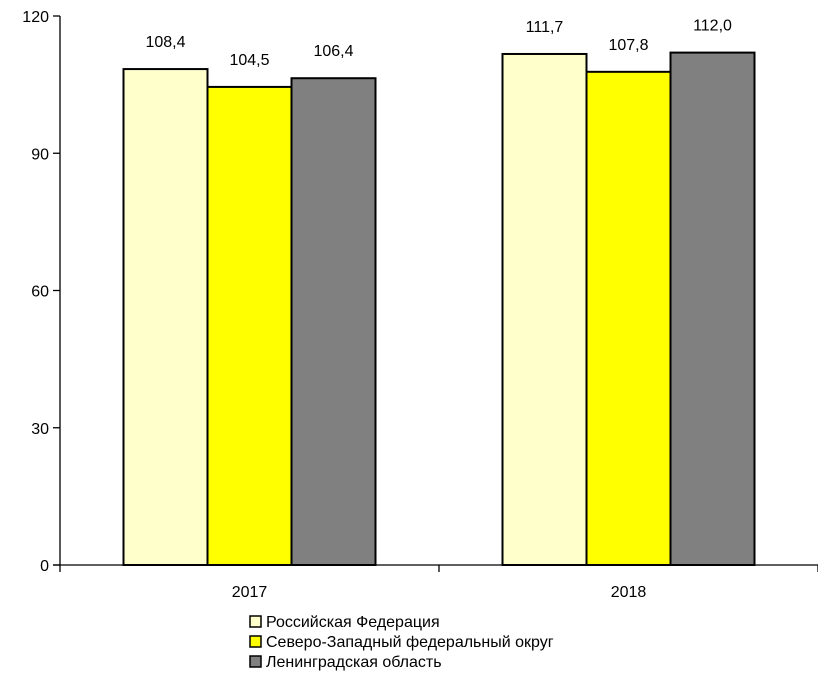  I want to click on data-labels: 108,4 104,5 106,4 111,7 107,8 112,0, so click(438, 43).